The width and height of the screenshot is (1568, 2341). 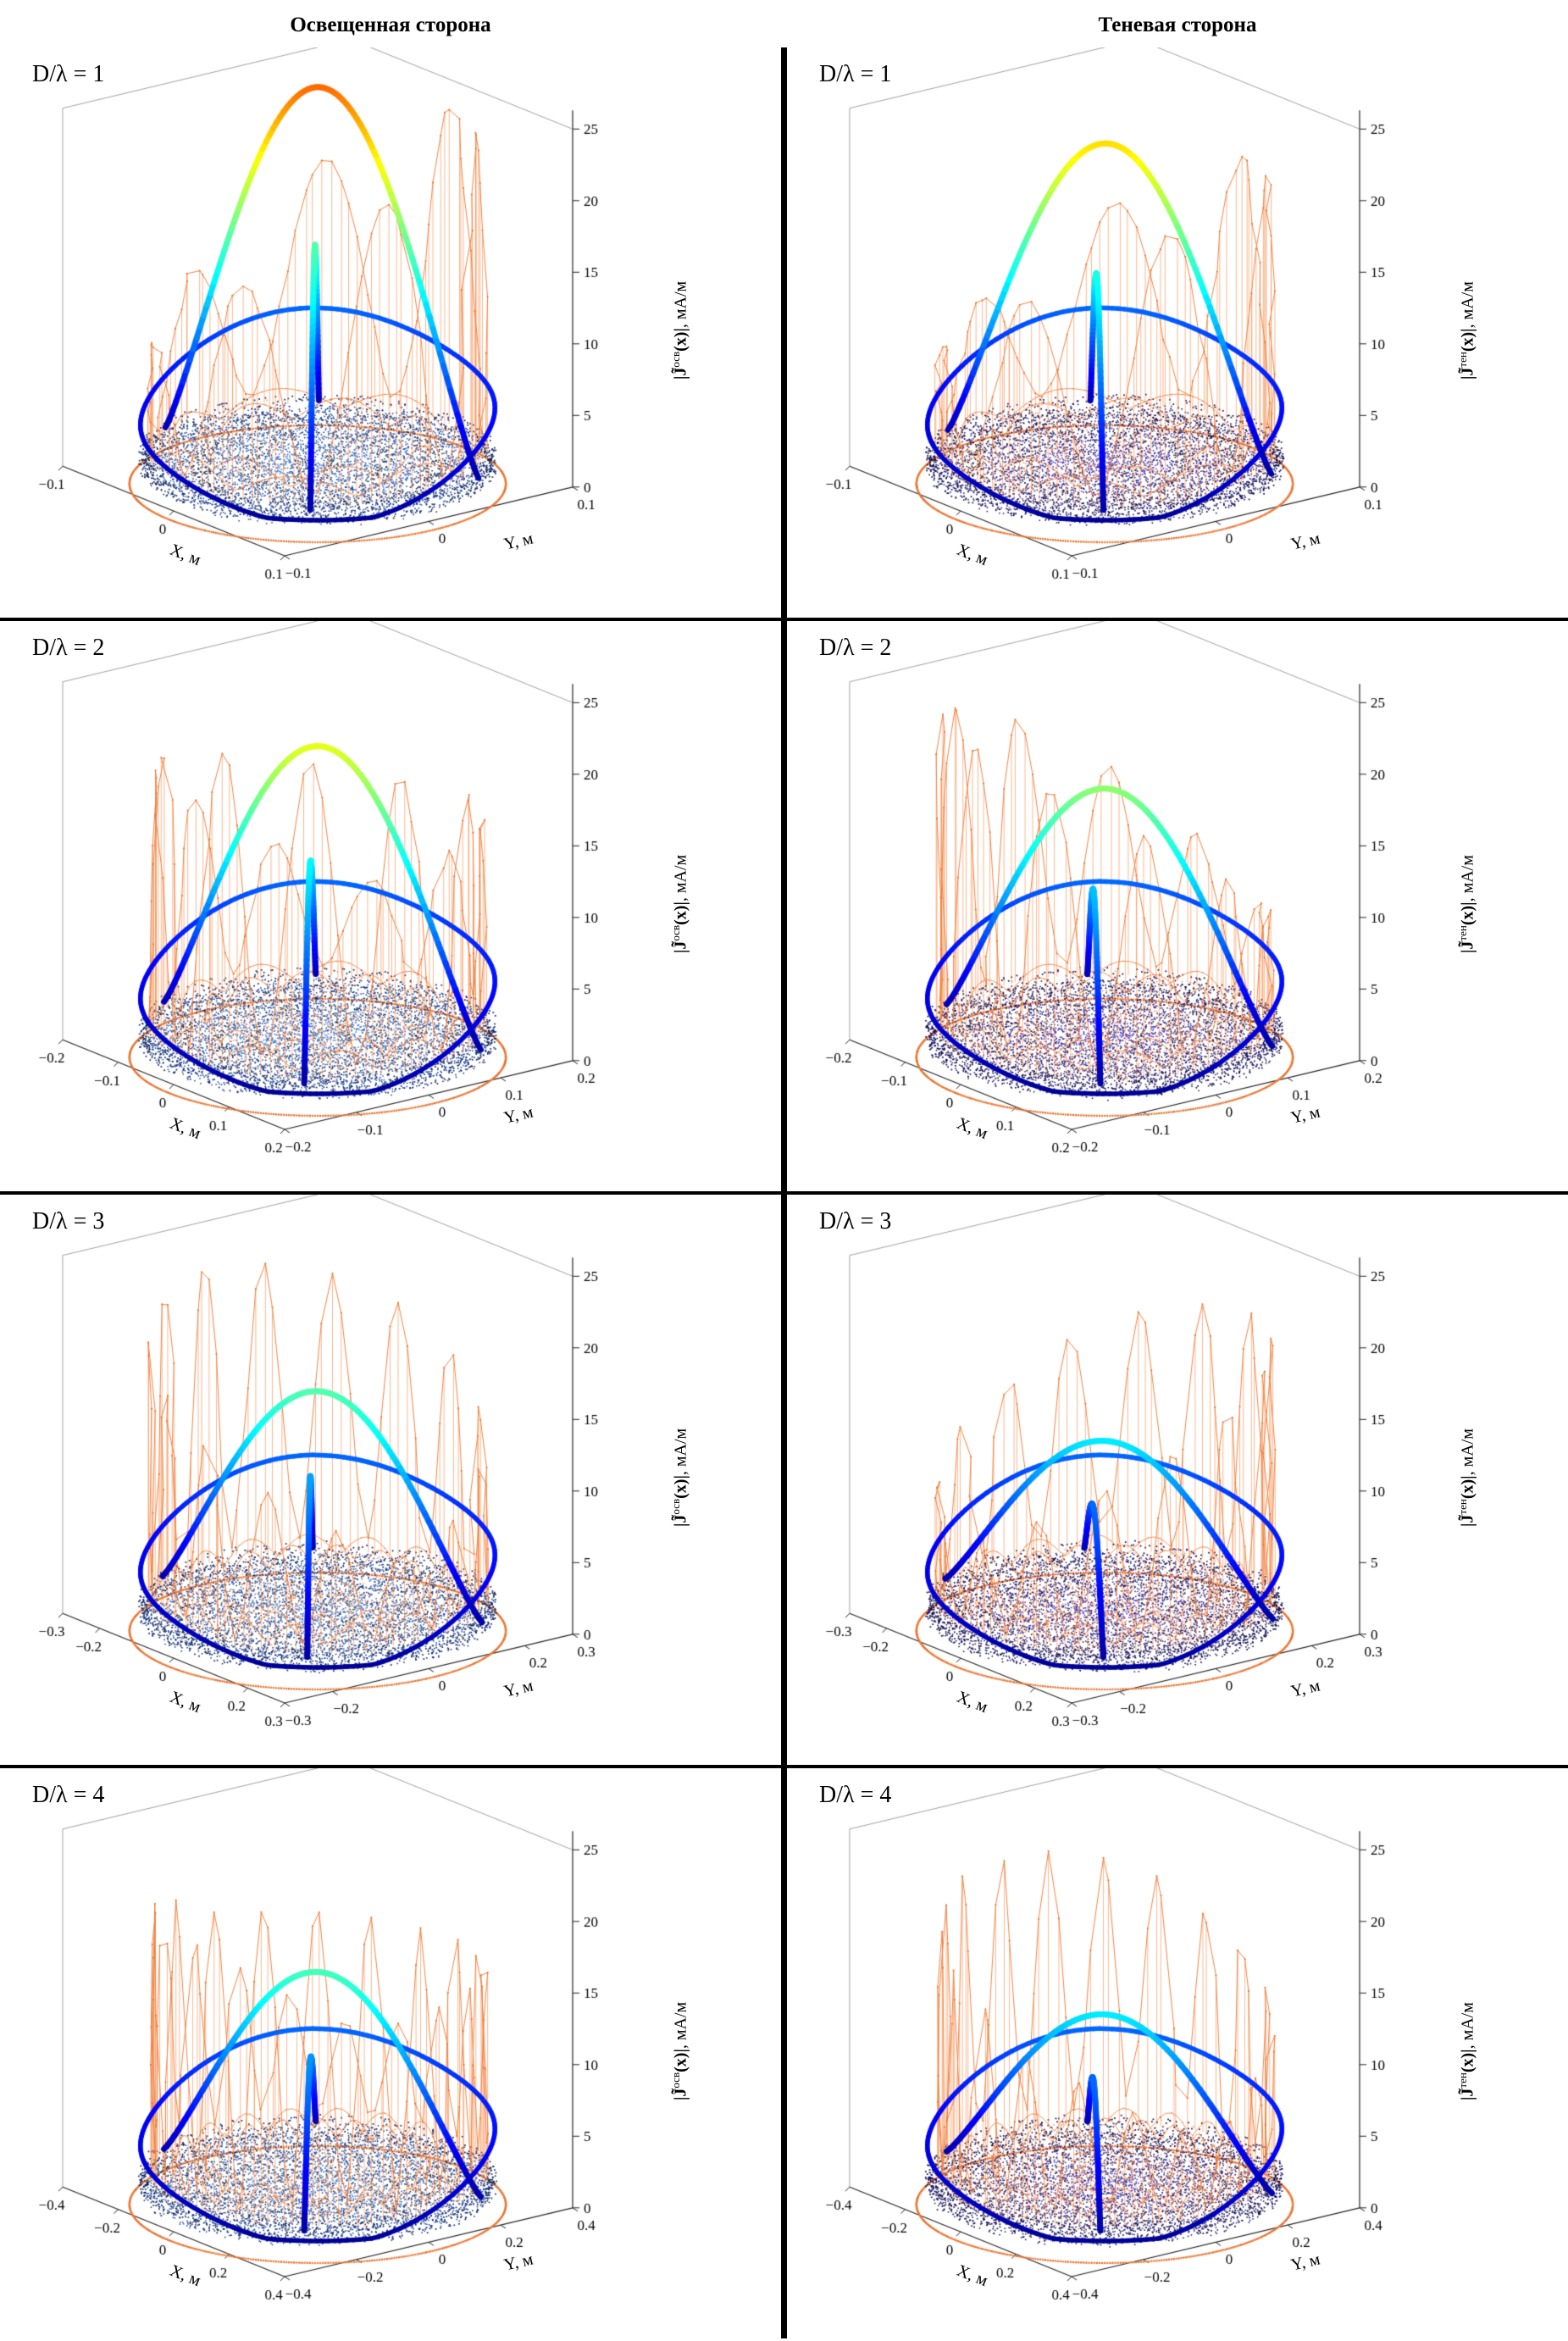 I want to click on panel-dlambda4-shadow: D/λ = 4 X, м Y, м |J̃тен(x)|, мА/м, so click(x=1177, y=2053).